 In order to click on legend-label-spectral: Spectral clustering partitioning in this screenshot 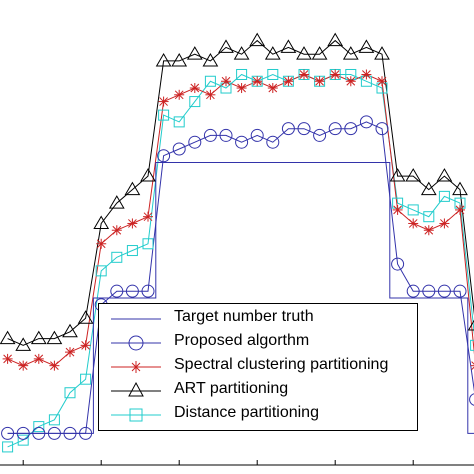, I will do `click(281, 364)`.